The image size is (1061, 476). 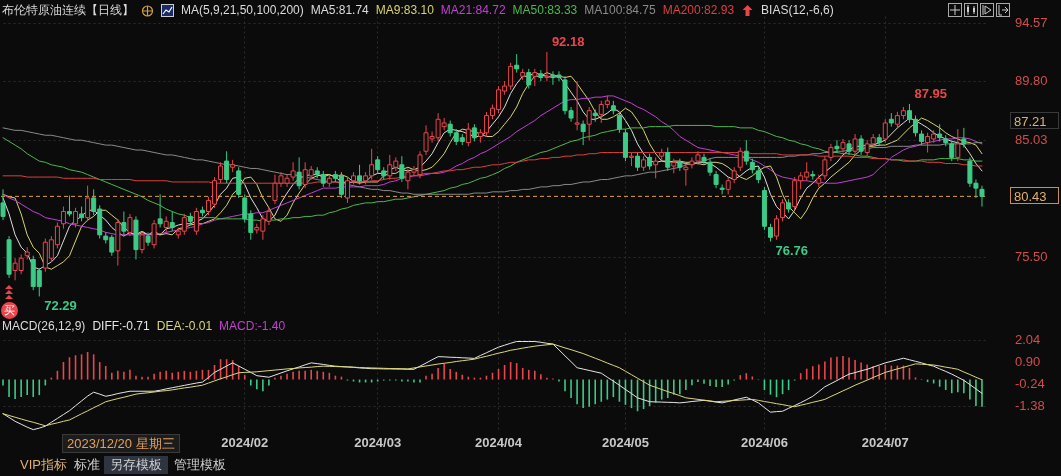 I want to click on text: MA50:83.33, so click(x=545, y=10).